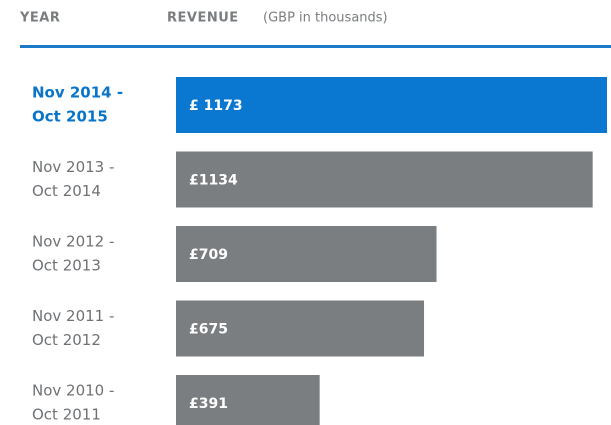 The width and height of the screenshot is (611, 425). I want to click on header-rule, so click(315, 46).